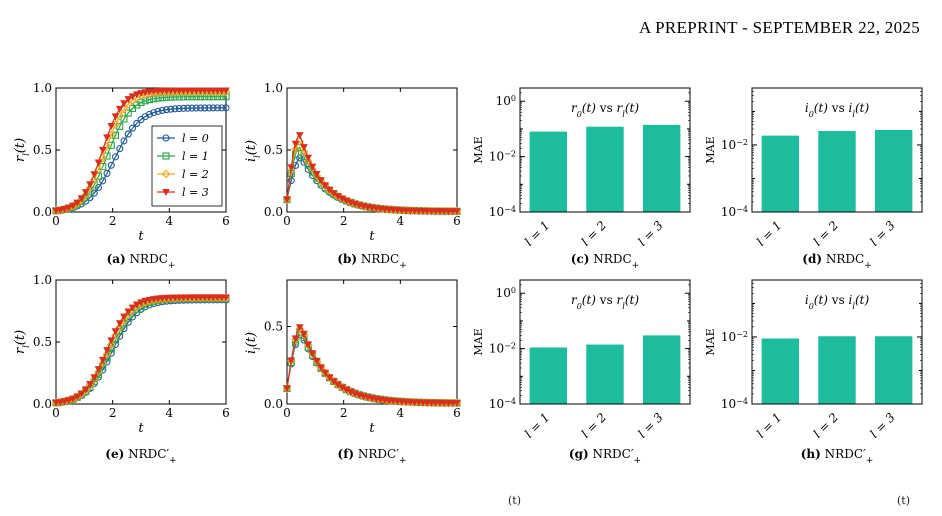  Describe the element at coordinates (141, 236) in the screenshot. I see `x-axis-label: t` at that location.